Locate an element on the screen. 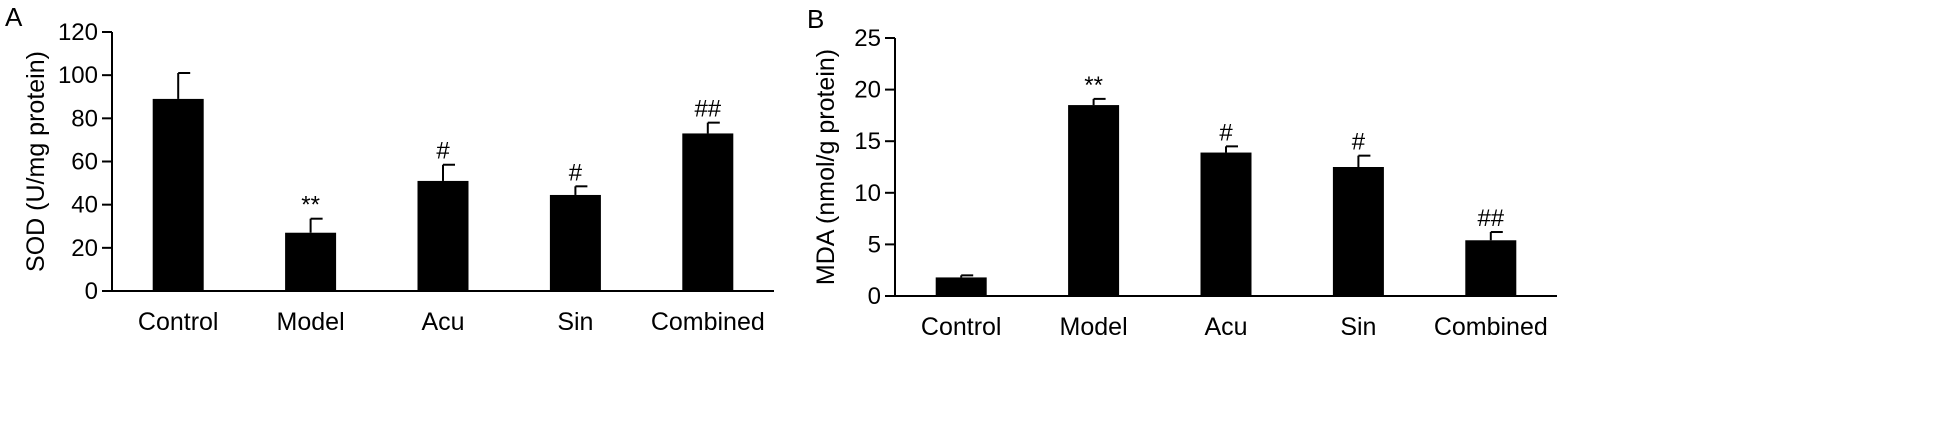  y-tick-label: 100 is located at coordinates (78, 75).